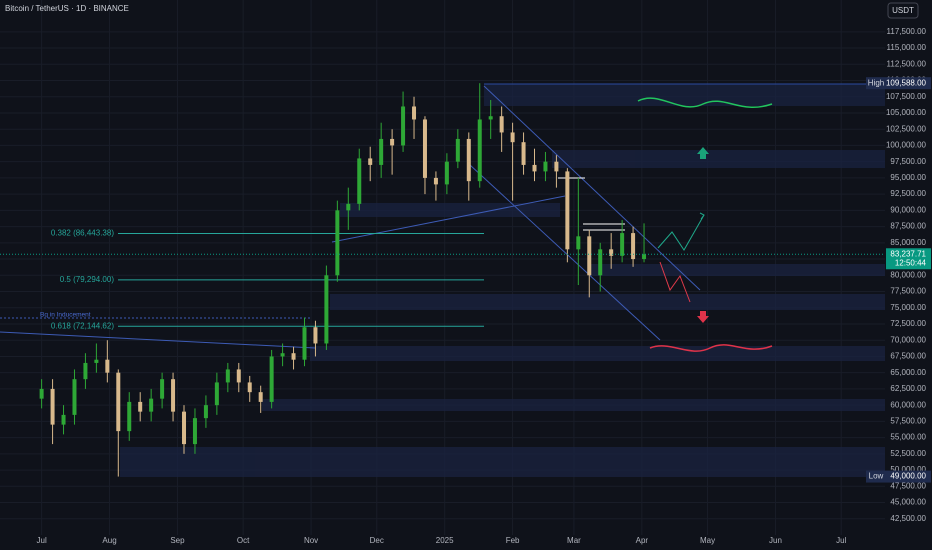 Image resolution: width=932 pixels, height=550 pixels. Describe the element at coordinates (445, 540) in the screenshot. I see `x-tick-label: 2025` at that location.